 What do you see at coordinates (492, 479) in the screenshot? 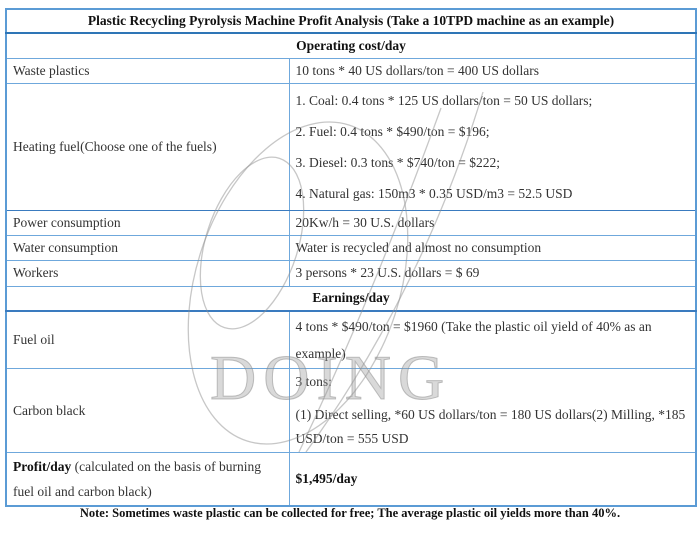
I see `profit-value: $1,495/day` at bounding box center [492, 479].